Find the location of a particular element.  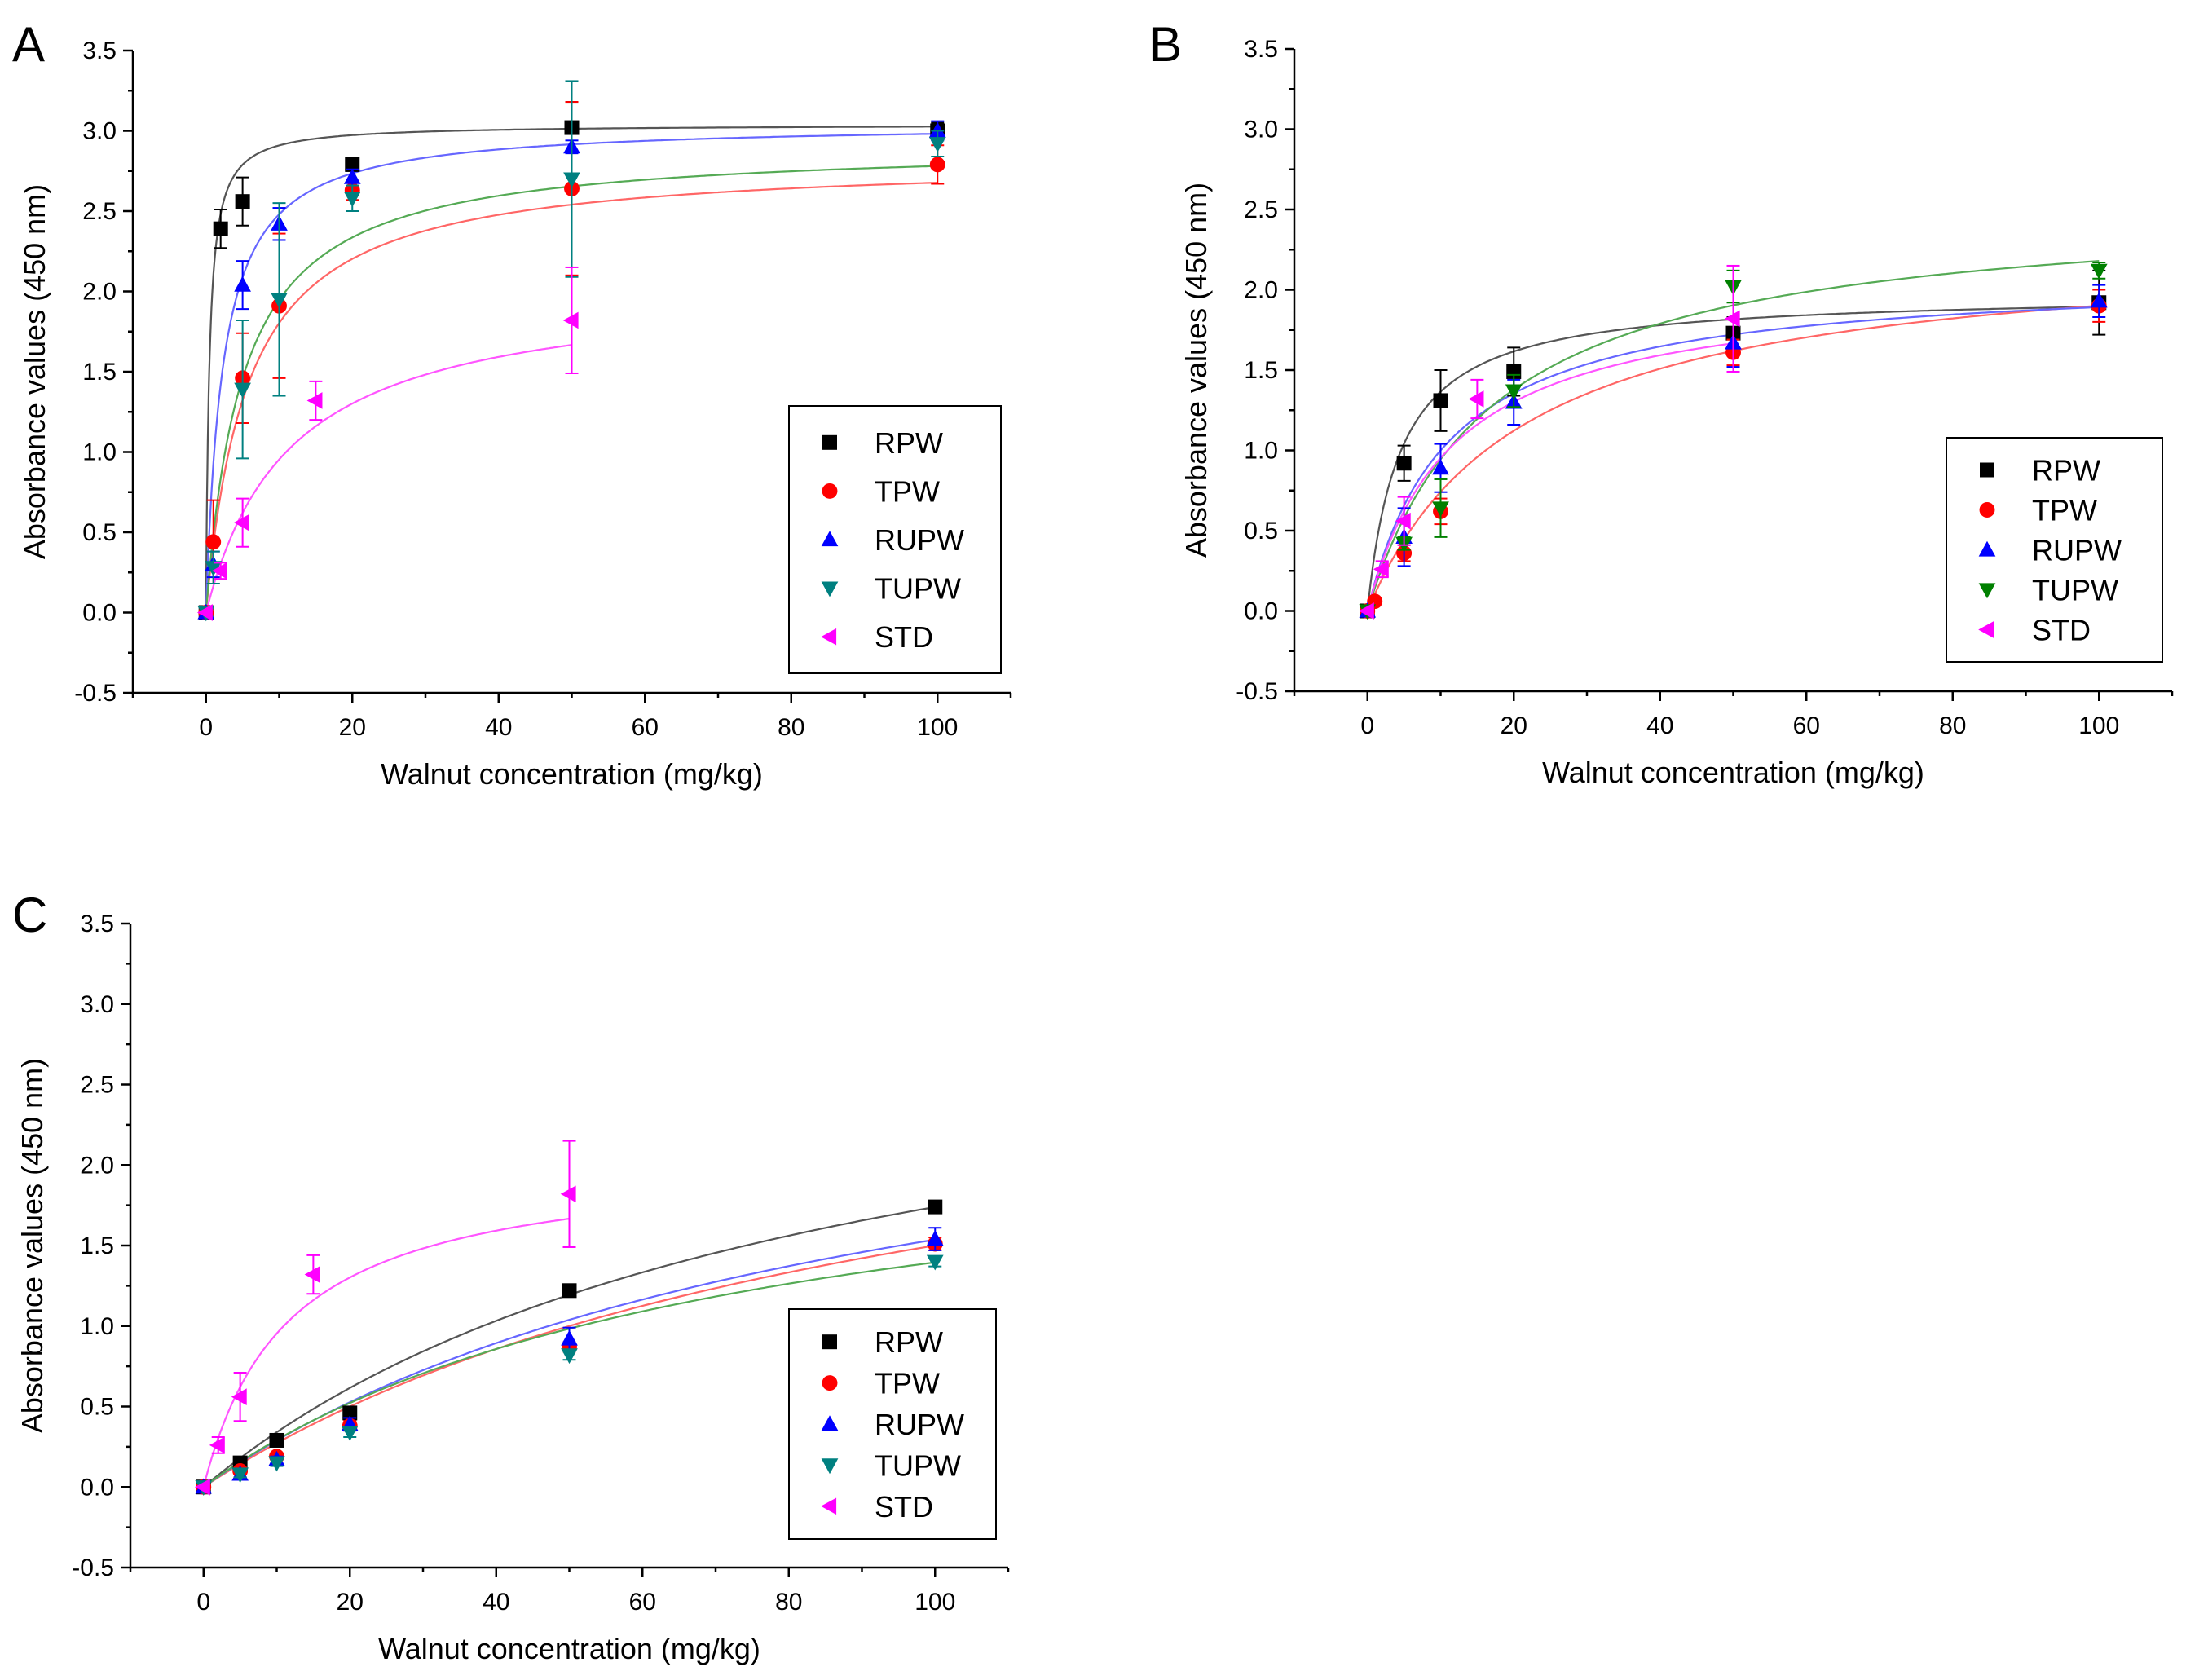

fit-curve-rupw is located at coordinates (1733, 458).